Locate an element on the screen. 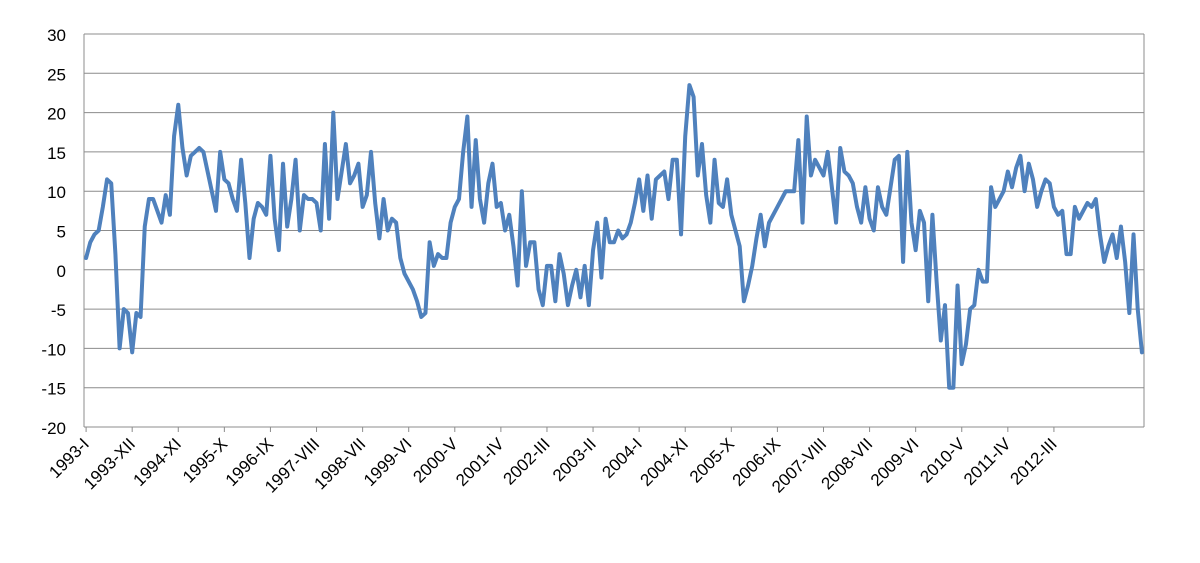  y-tick-label: 10 is located at coordinates (56, 192).